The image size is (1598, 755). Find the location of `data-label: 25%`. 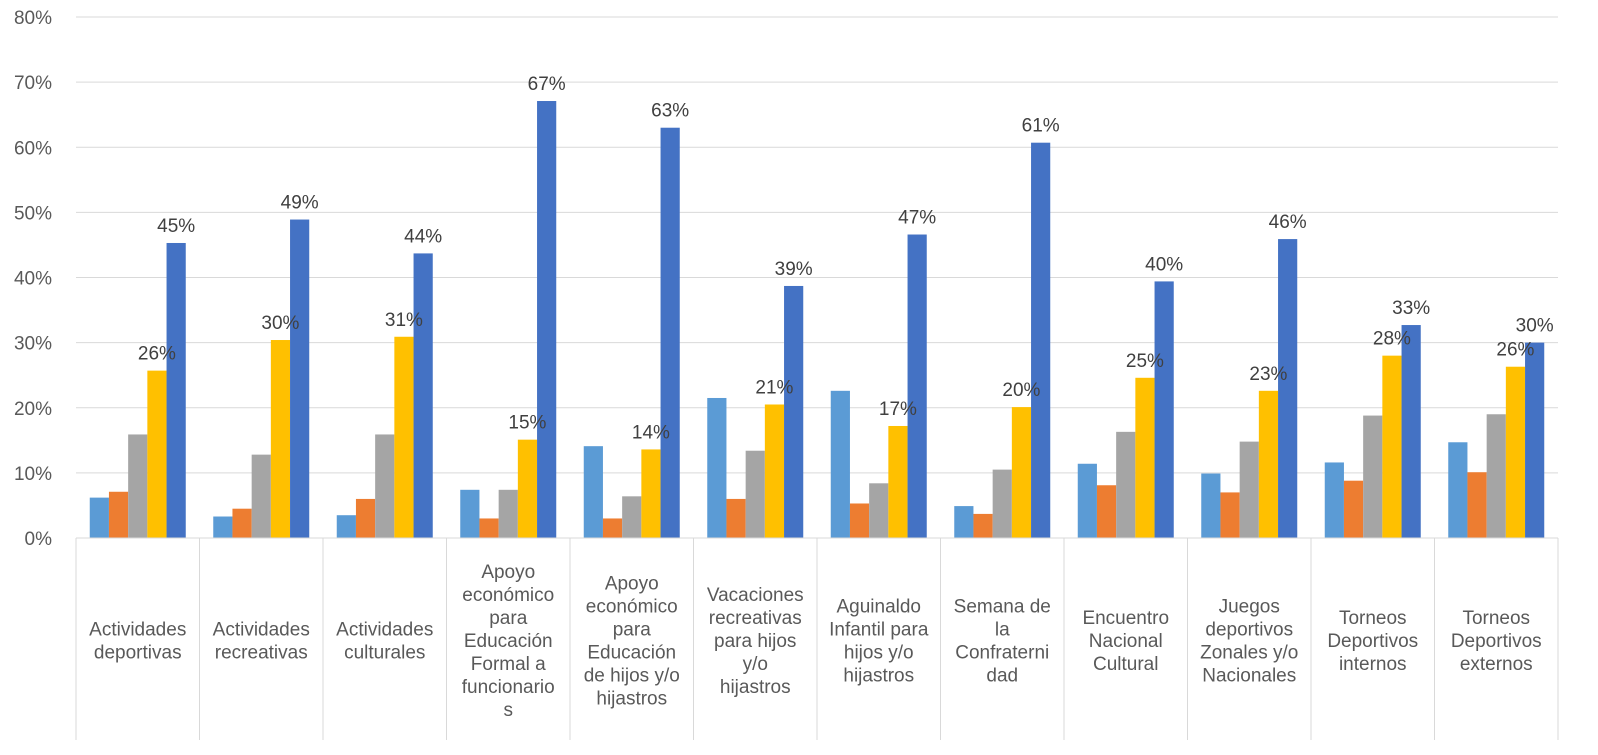

data-label: 25% is located at coordinates (1145, 361).